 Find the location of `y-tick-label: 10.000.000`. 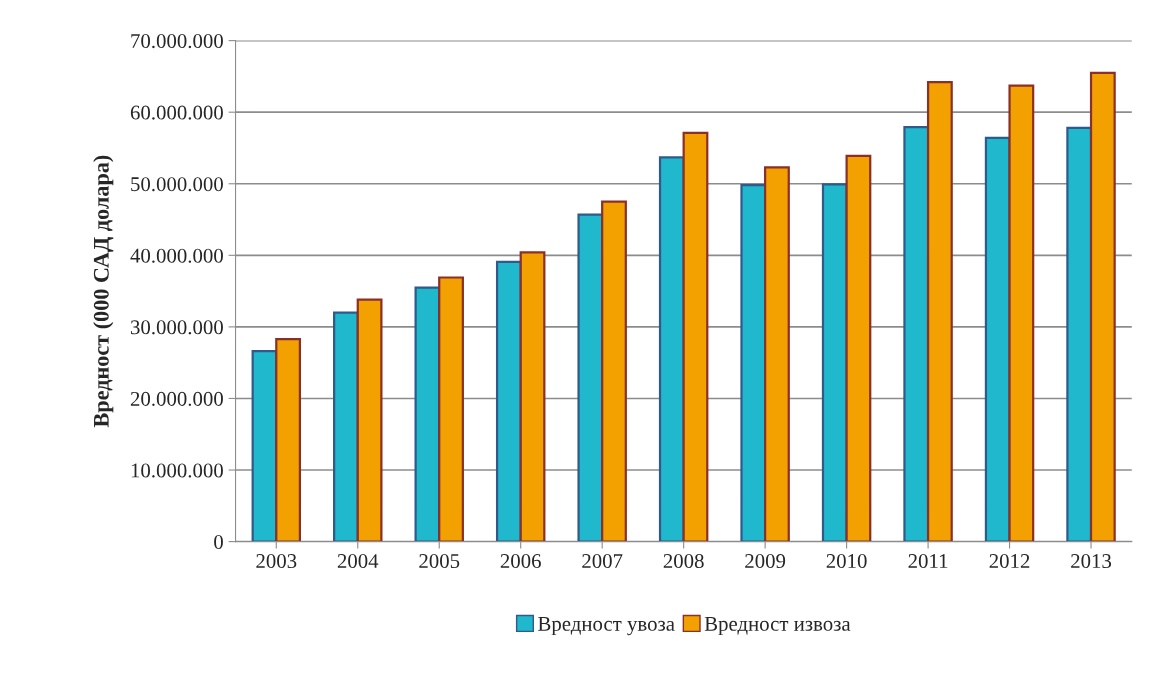

y-tick-label: 10.000.000 is located at coordinates (177, 470).